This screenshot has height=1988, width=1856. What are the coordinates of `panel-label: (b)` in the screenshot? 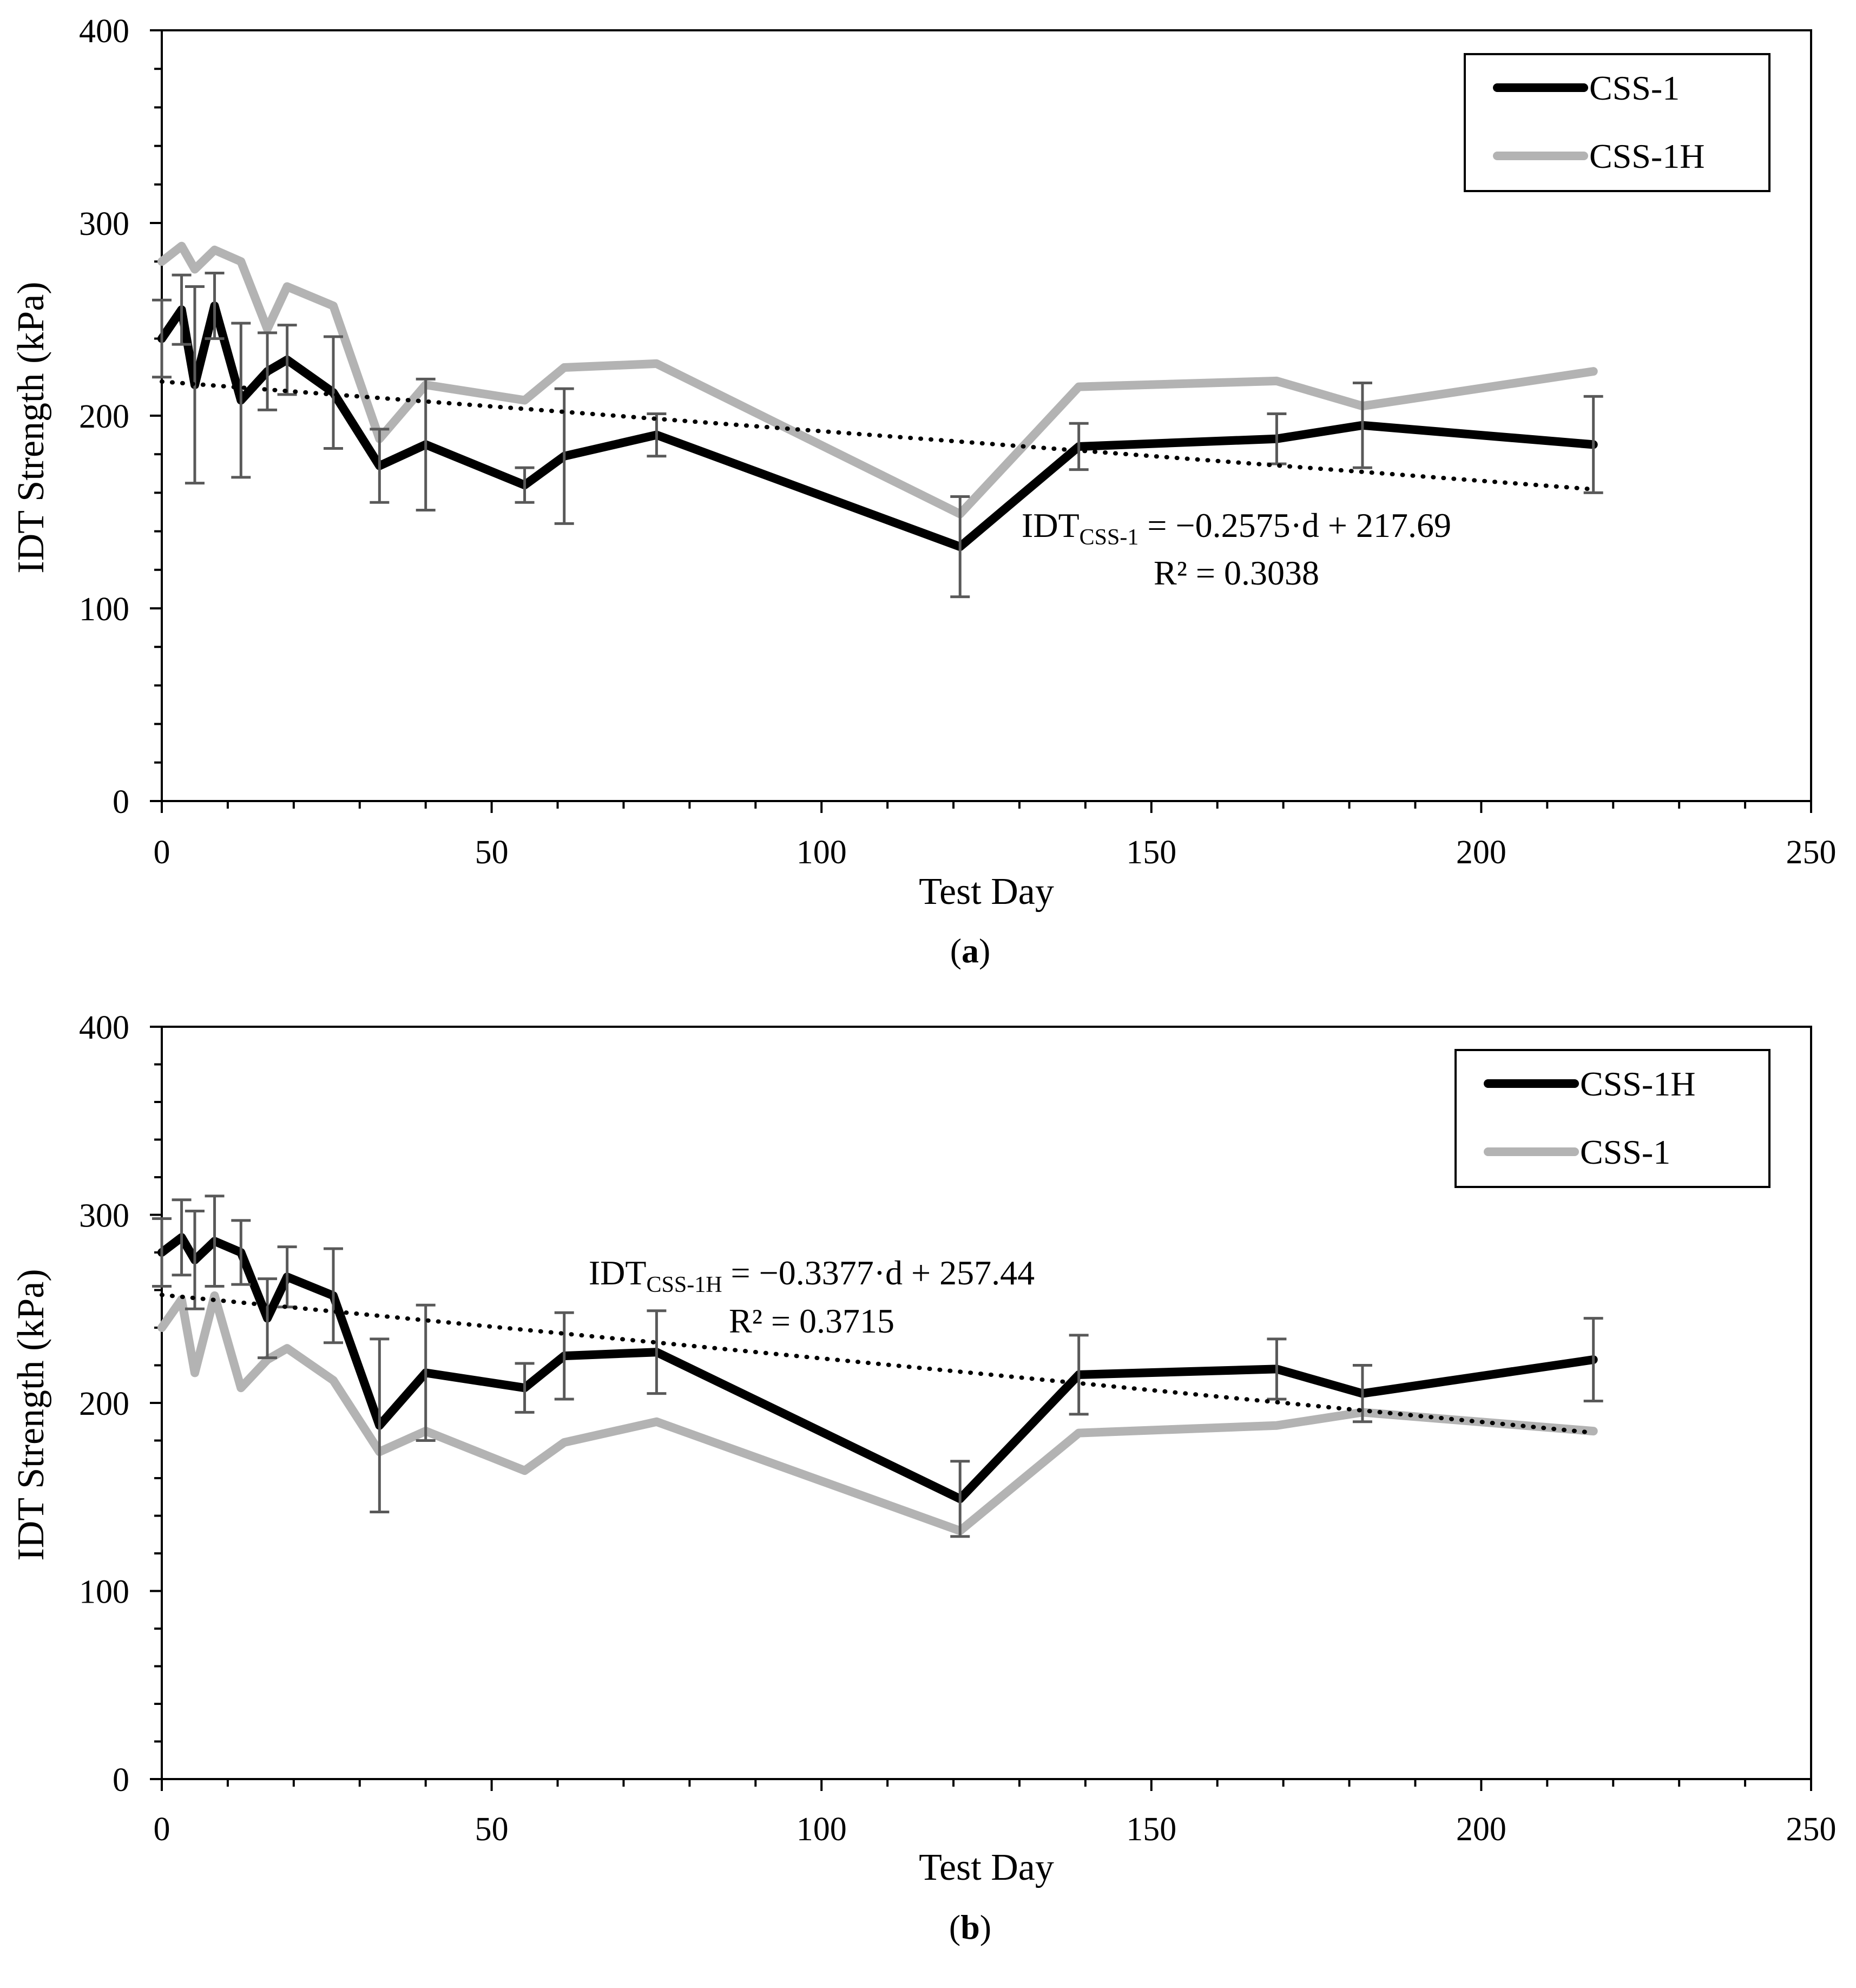 It's located at (970, 1927).